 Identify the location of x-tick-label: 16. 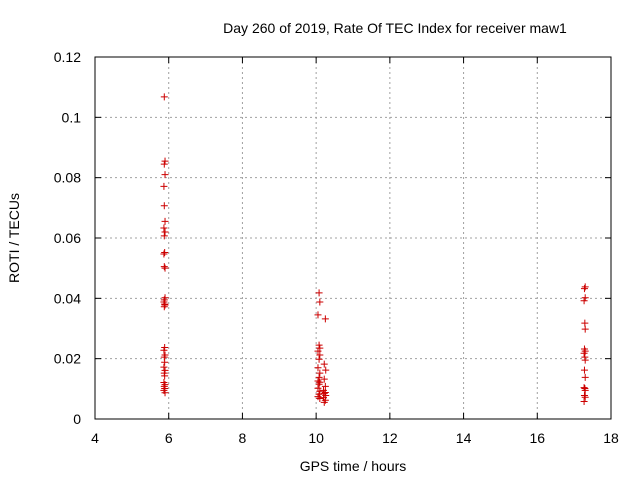
(537, 438).